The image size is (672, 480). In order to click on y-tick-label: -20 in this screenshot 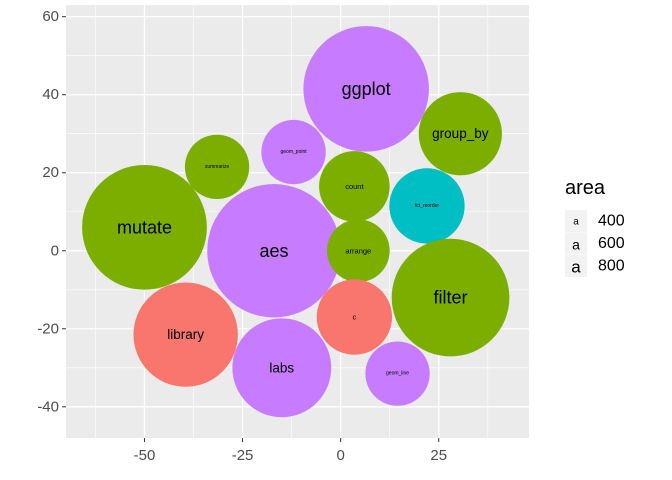, I will do `click(48, 328)`.